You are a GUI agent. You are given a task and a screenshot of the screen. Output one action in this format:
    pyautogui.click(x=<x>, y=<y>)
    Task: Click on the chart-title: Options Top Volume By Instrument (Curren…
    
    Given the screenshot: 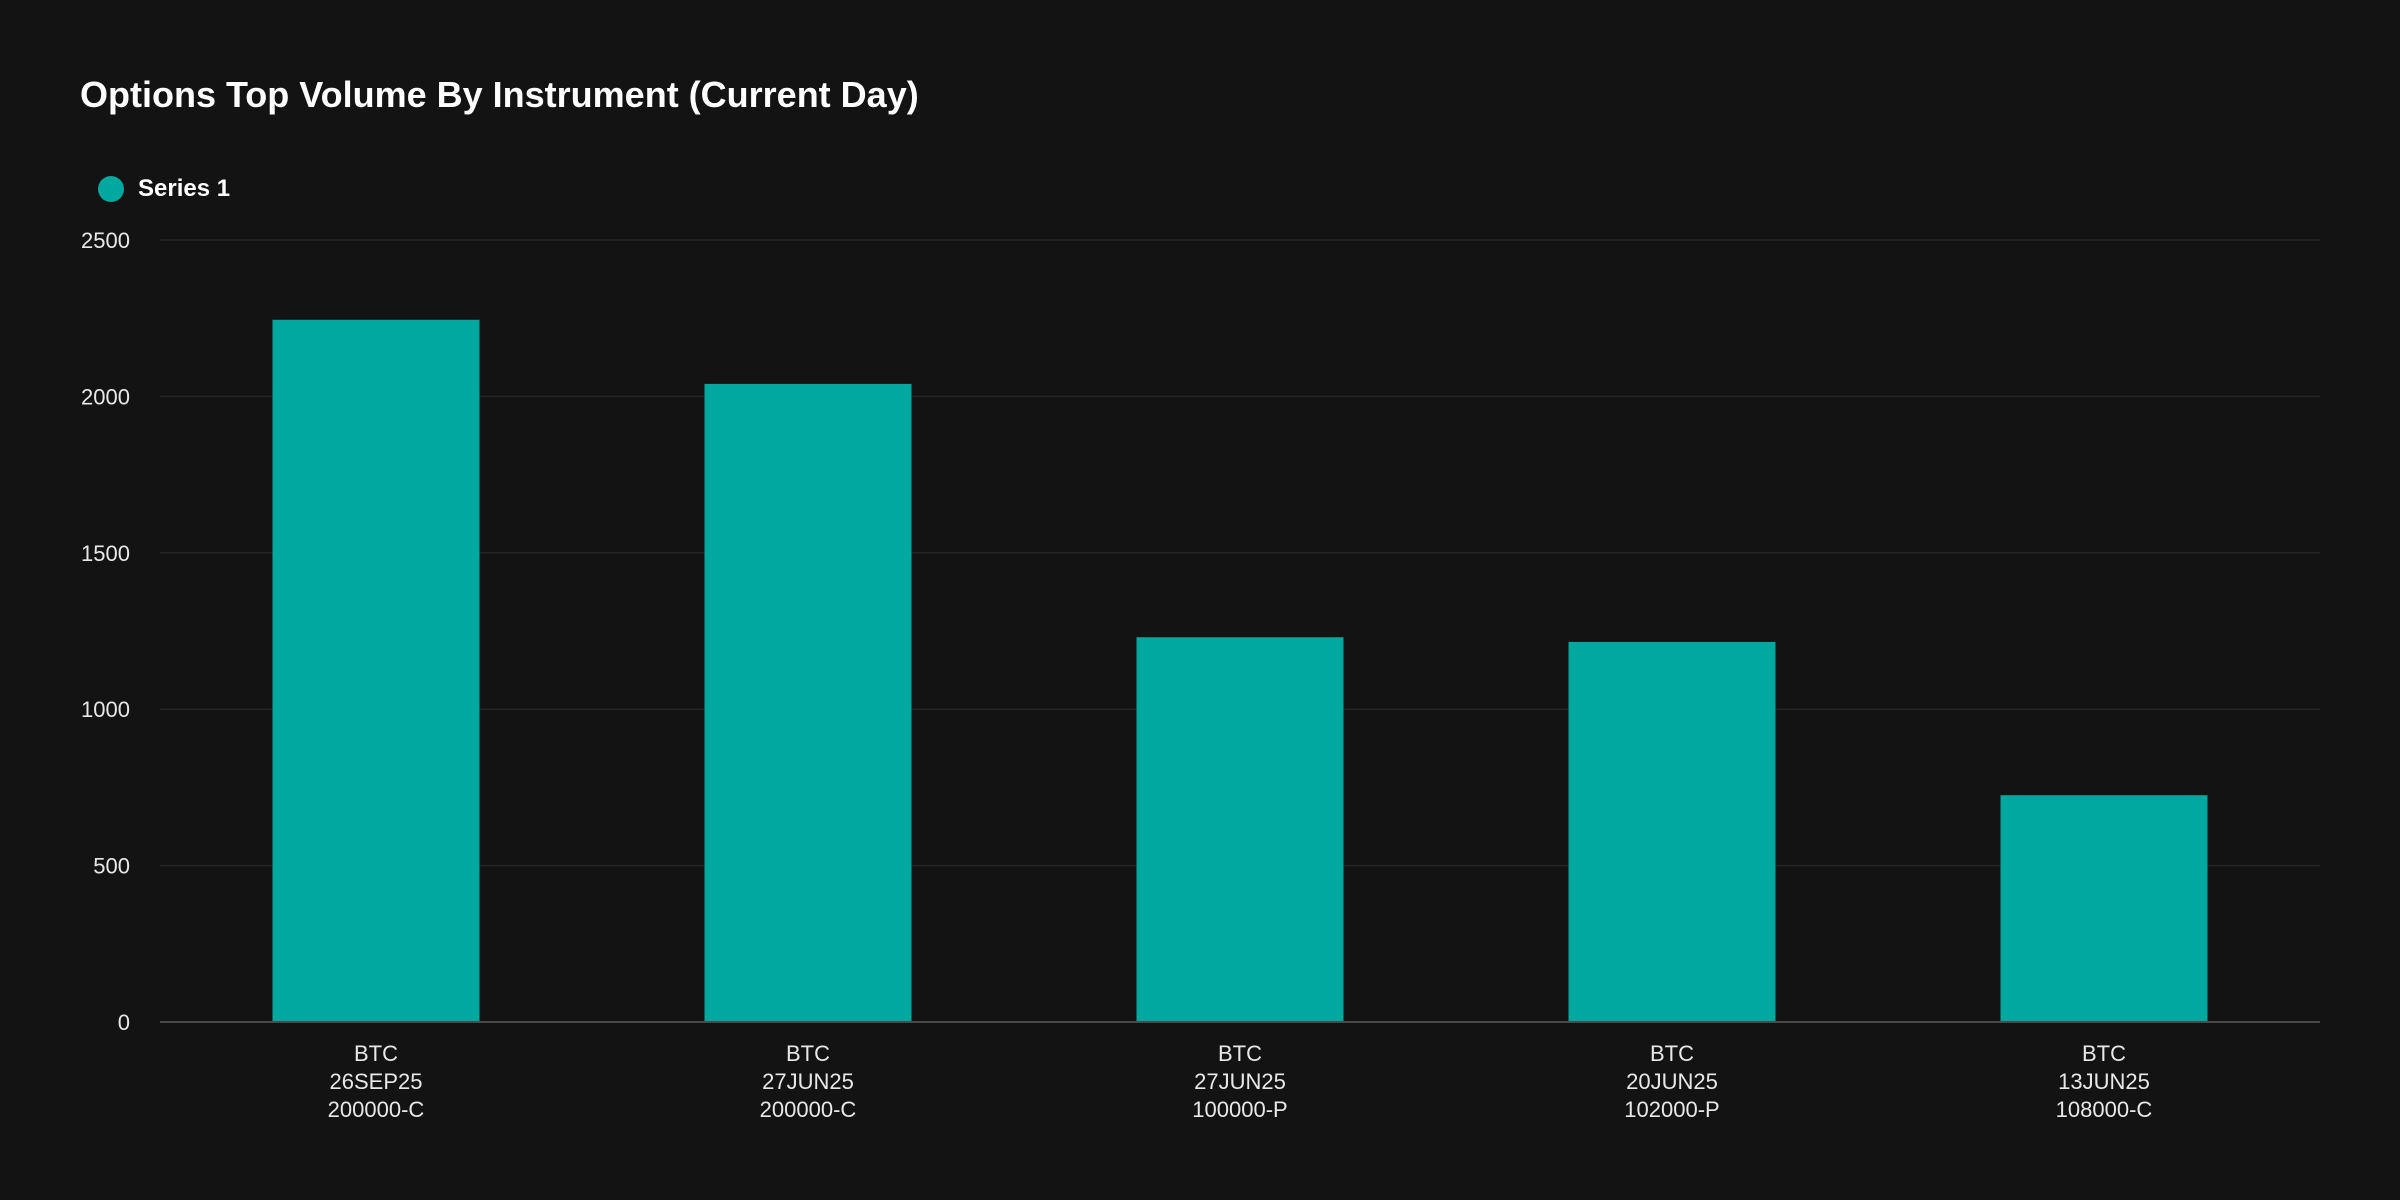 What is the action you would take?
    pyautogui.click(x=499, y=94)
    